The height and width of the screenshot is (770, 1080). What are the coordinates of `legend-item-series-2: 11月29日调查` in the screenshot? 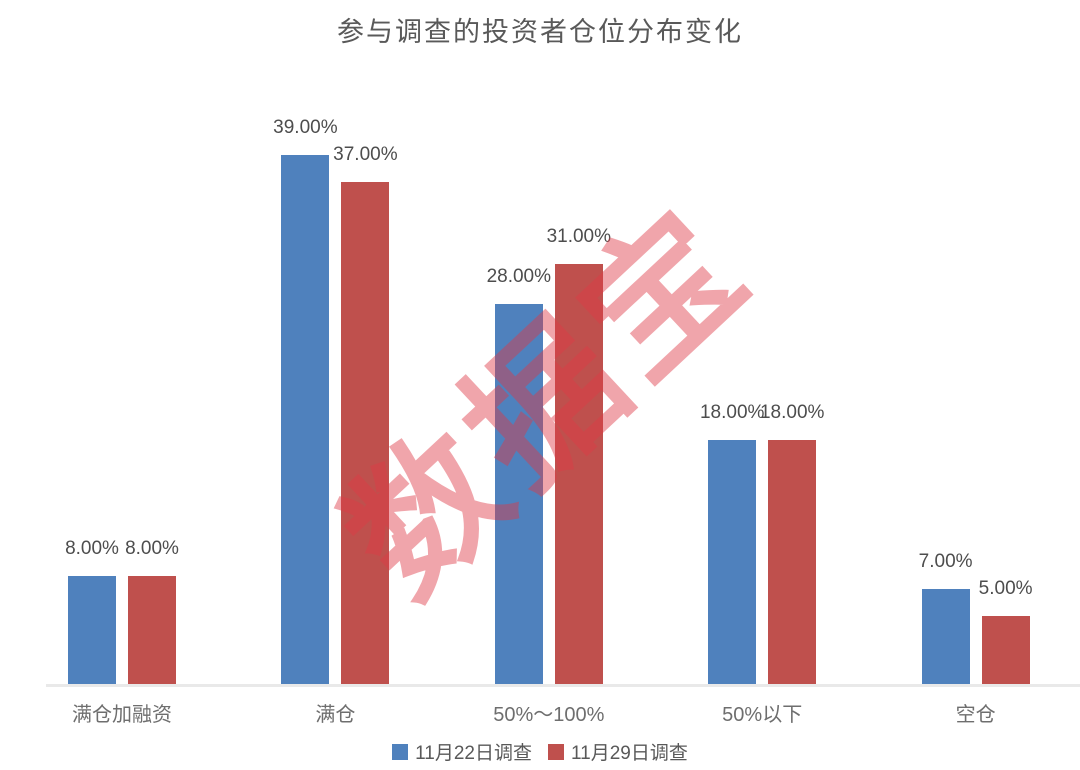 It's located at (618, 751).